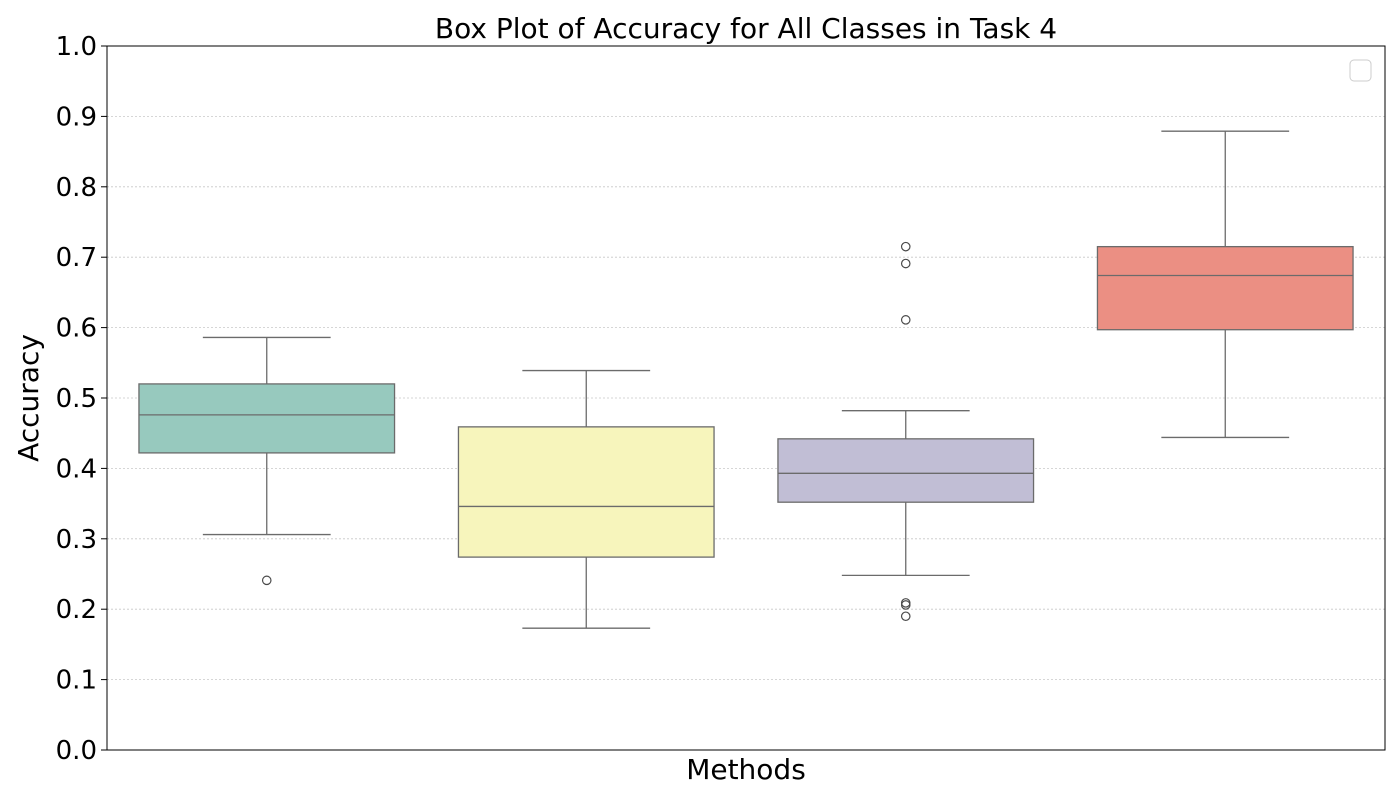 This screenshot has width=1400, height=800. I want to click on y-tick-label: 0.6, so click(76, 329).